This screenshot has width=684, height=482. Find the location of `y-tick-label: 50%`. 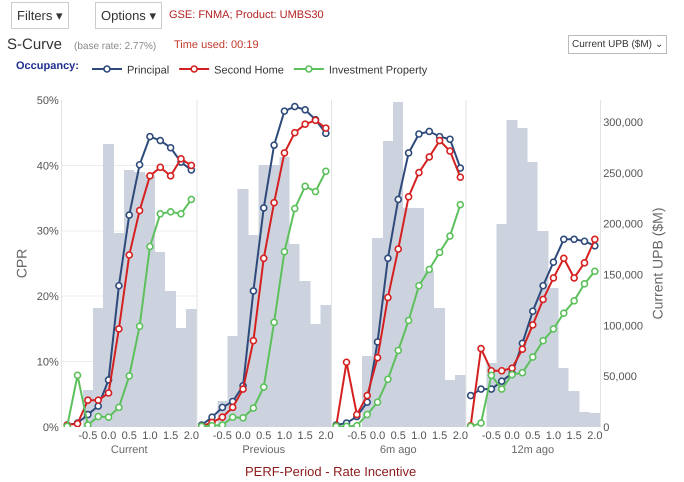

y-tick-label: 50% is located at coordinates (48, 100).